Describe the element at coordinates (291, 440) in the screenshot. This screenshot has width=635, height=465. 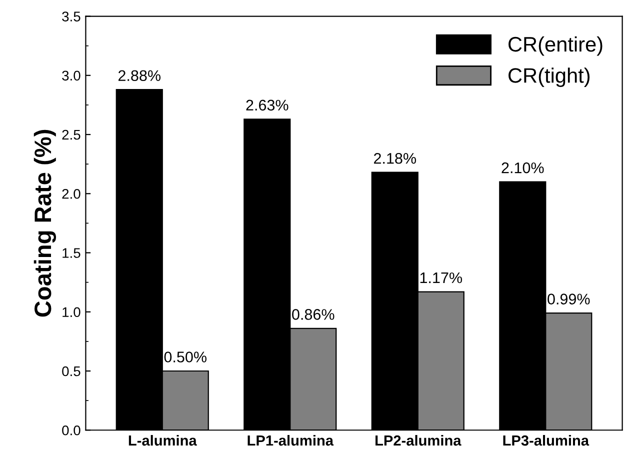
I see `x-tick-label: LP1-alumina` at that location.